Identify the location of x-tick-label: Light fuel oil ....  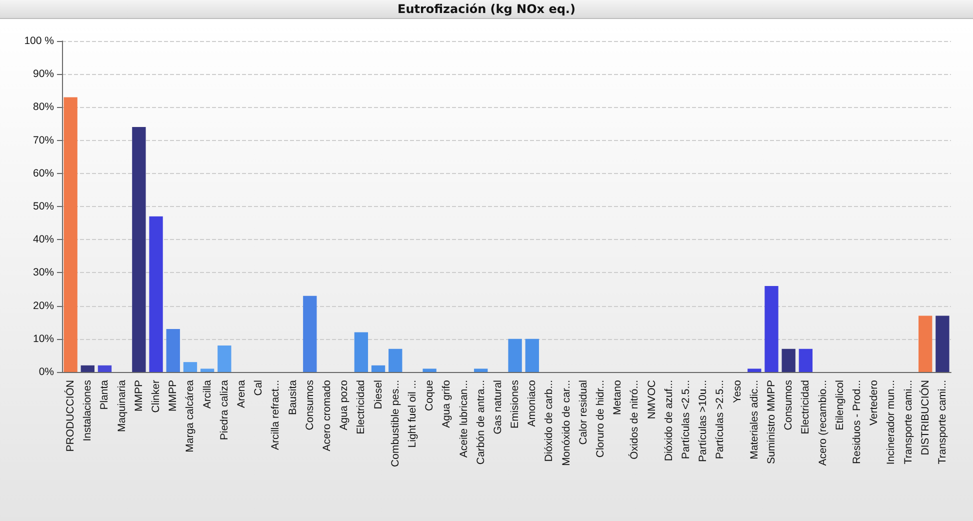
(412, 414).